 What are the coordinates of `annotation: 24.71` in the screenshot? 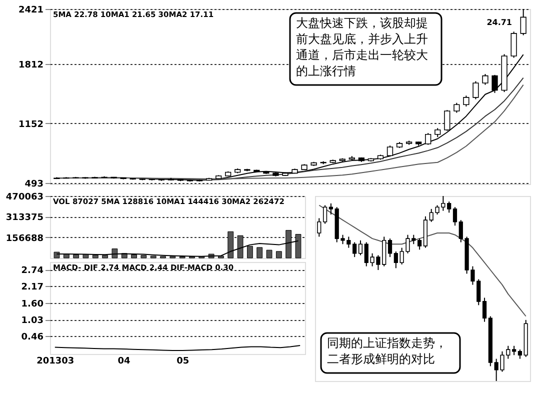 It's located at (499, 22).